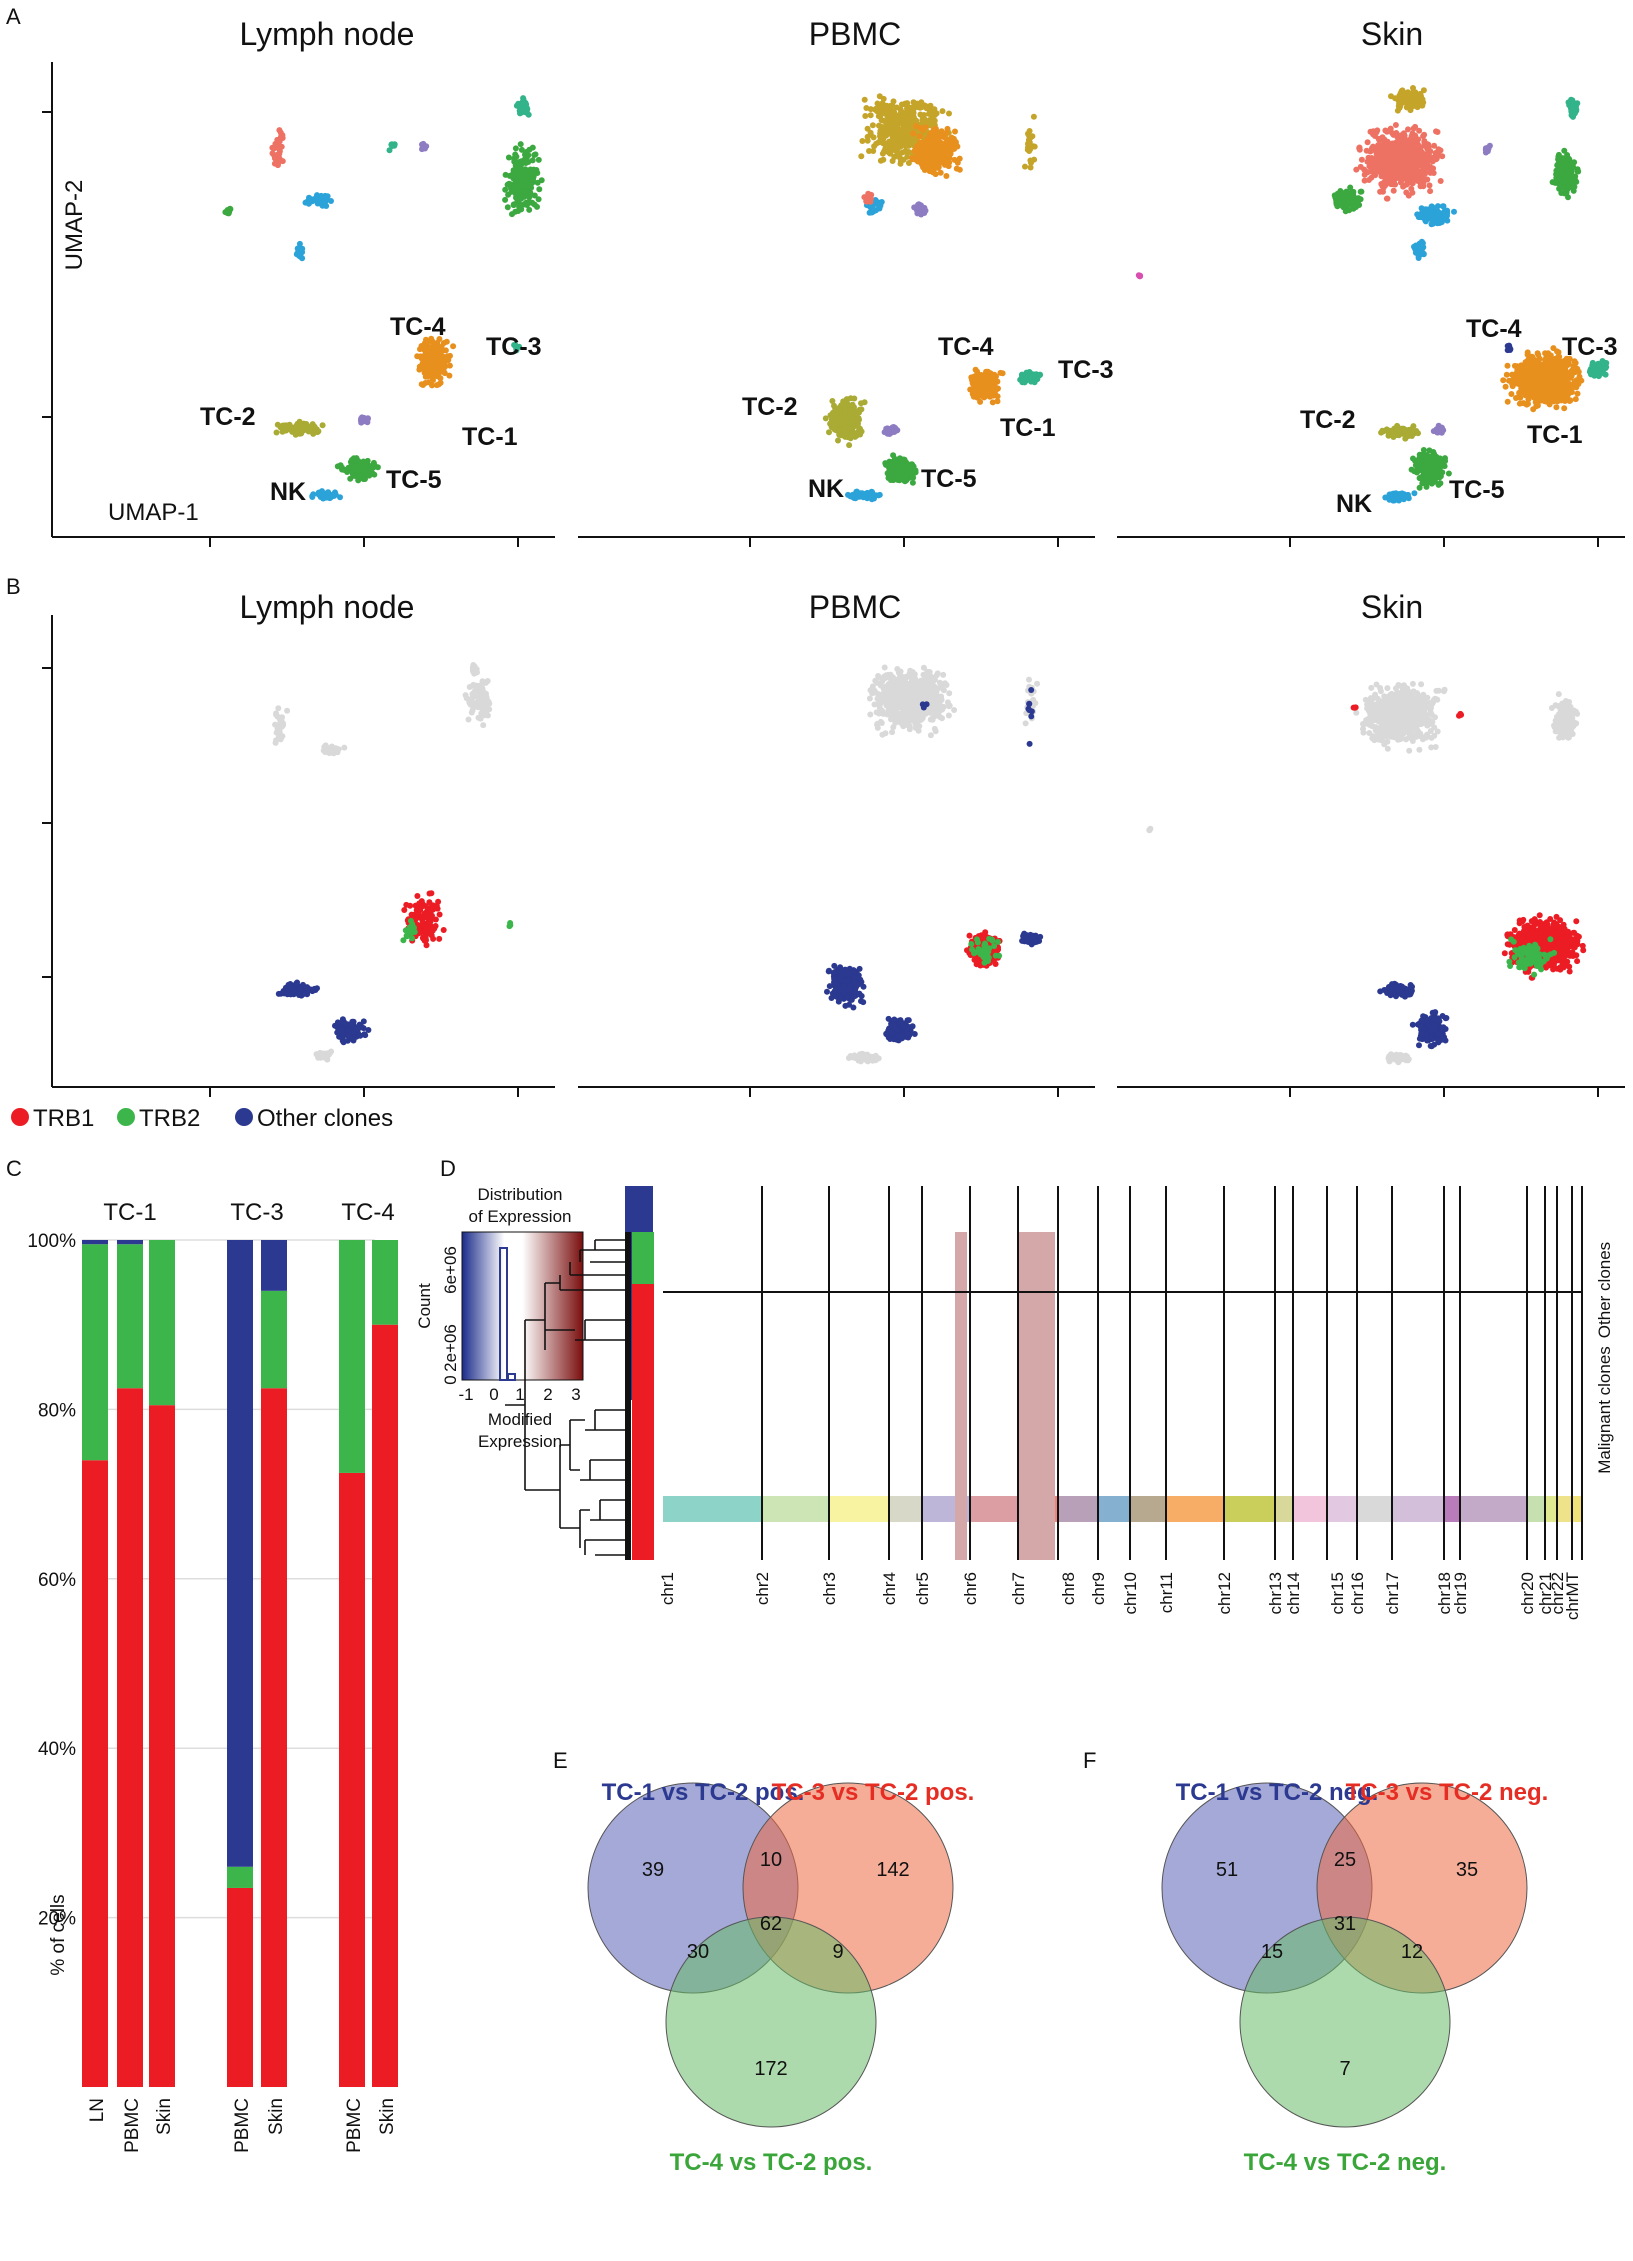  What do you see at coordinates (892, 427) in the screenshot?
I see `cluster-lavender-2-point` at bounding box center [892, 427].